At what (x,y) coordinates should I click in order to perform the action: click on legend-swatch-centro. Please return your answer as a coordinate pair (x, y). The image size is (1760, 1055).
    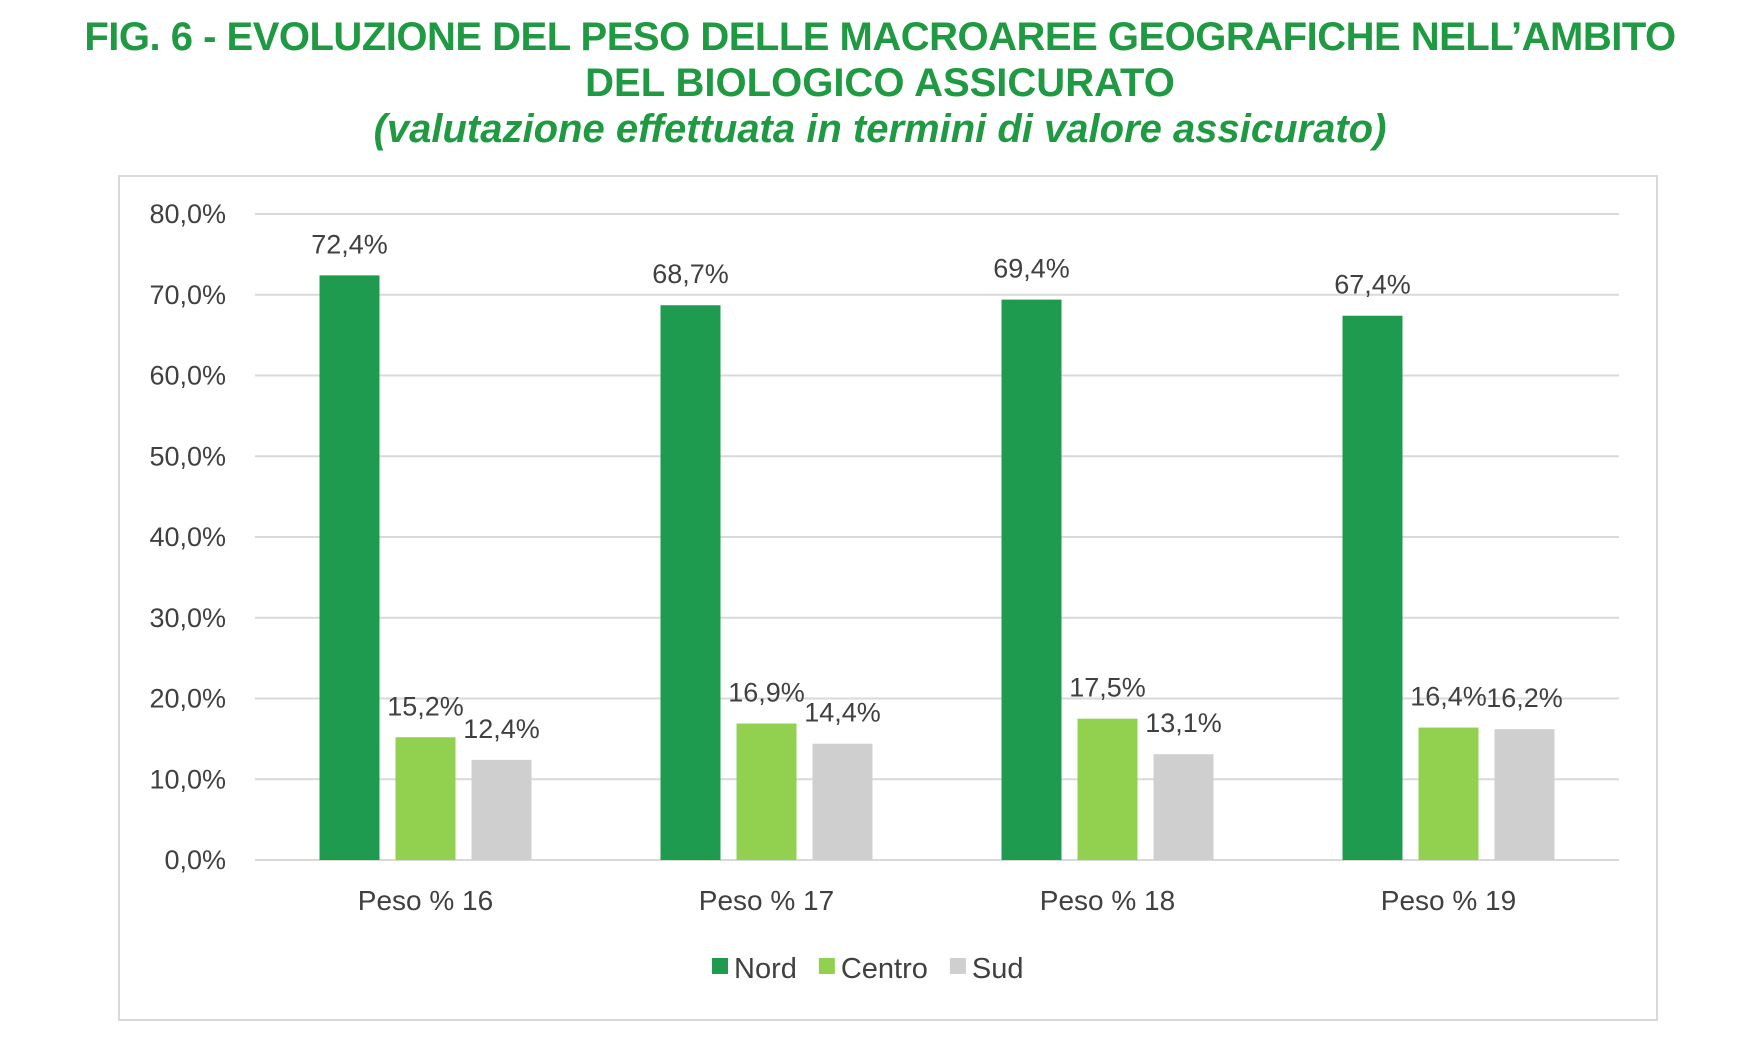
    Looking at the image, I should click on (826, 966).